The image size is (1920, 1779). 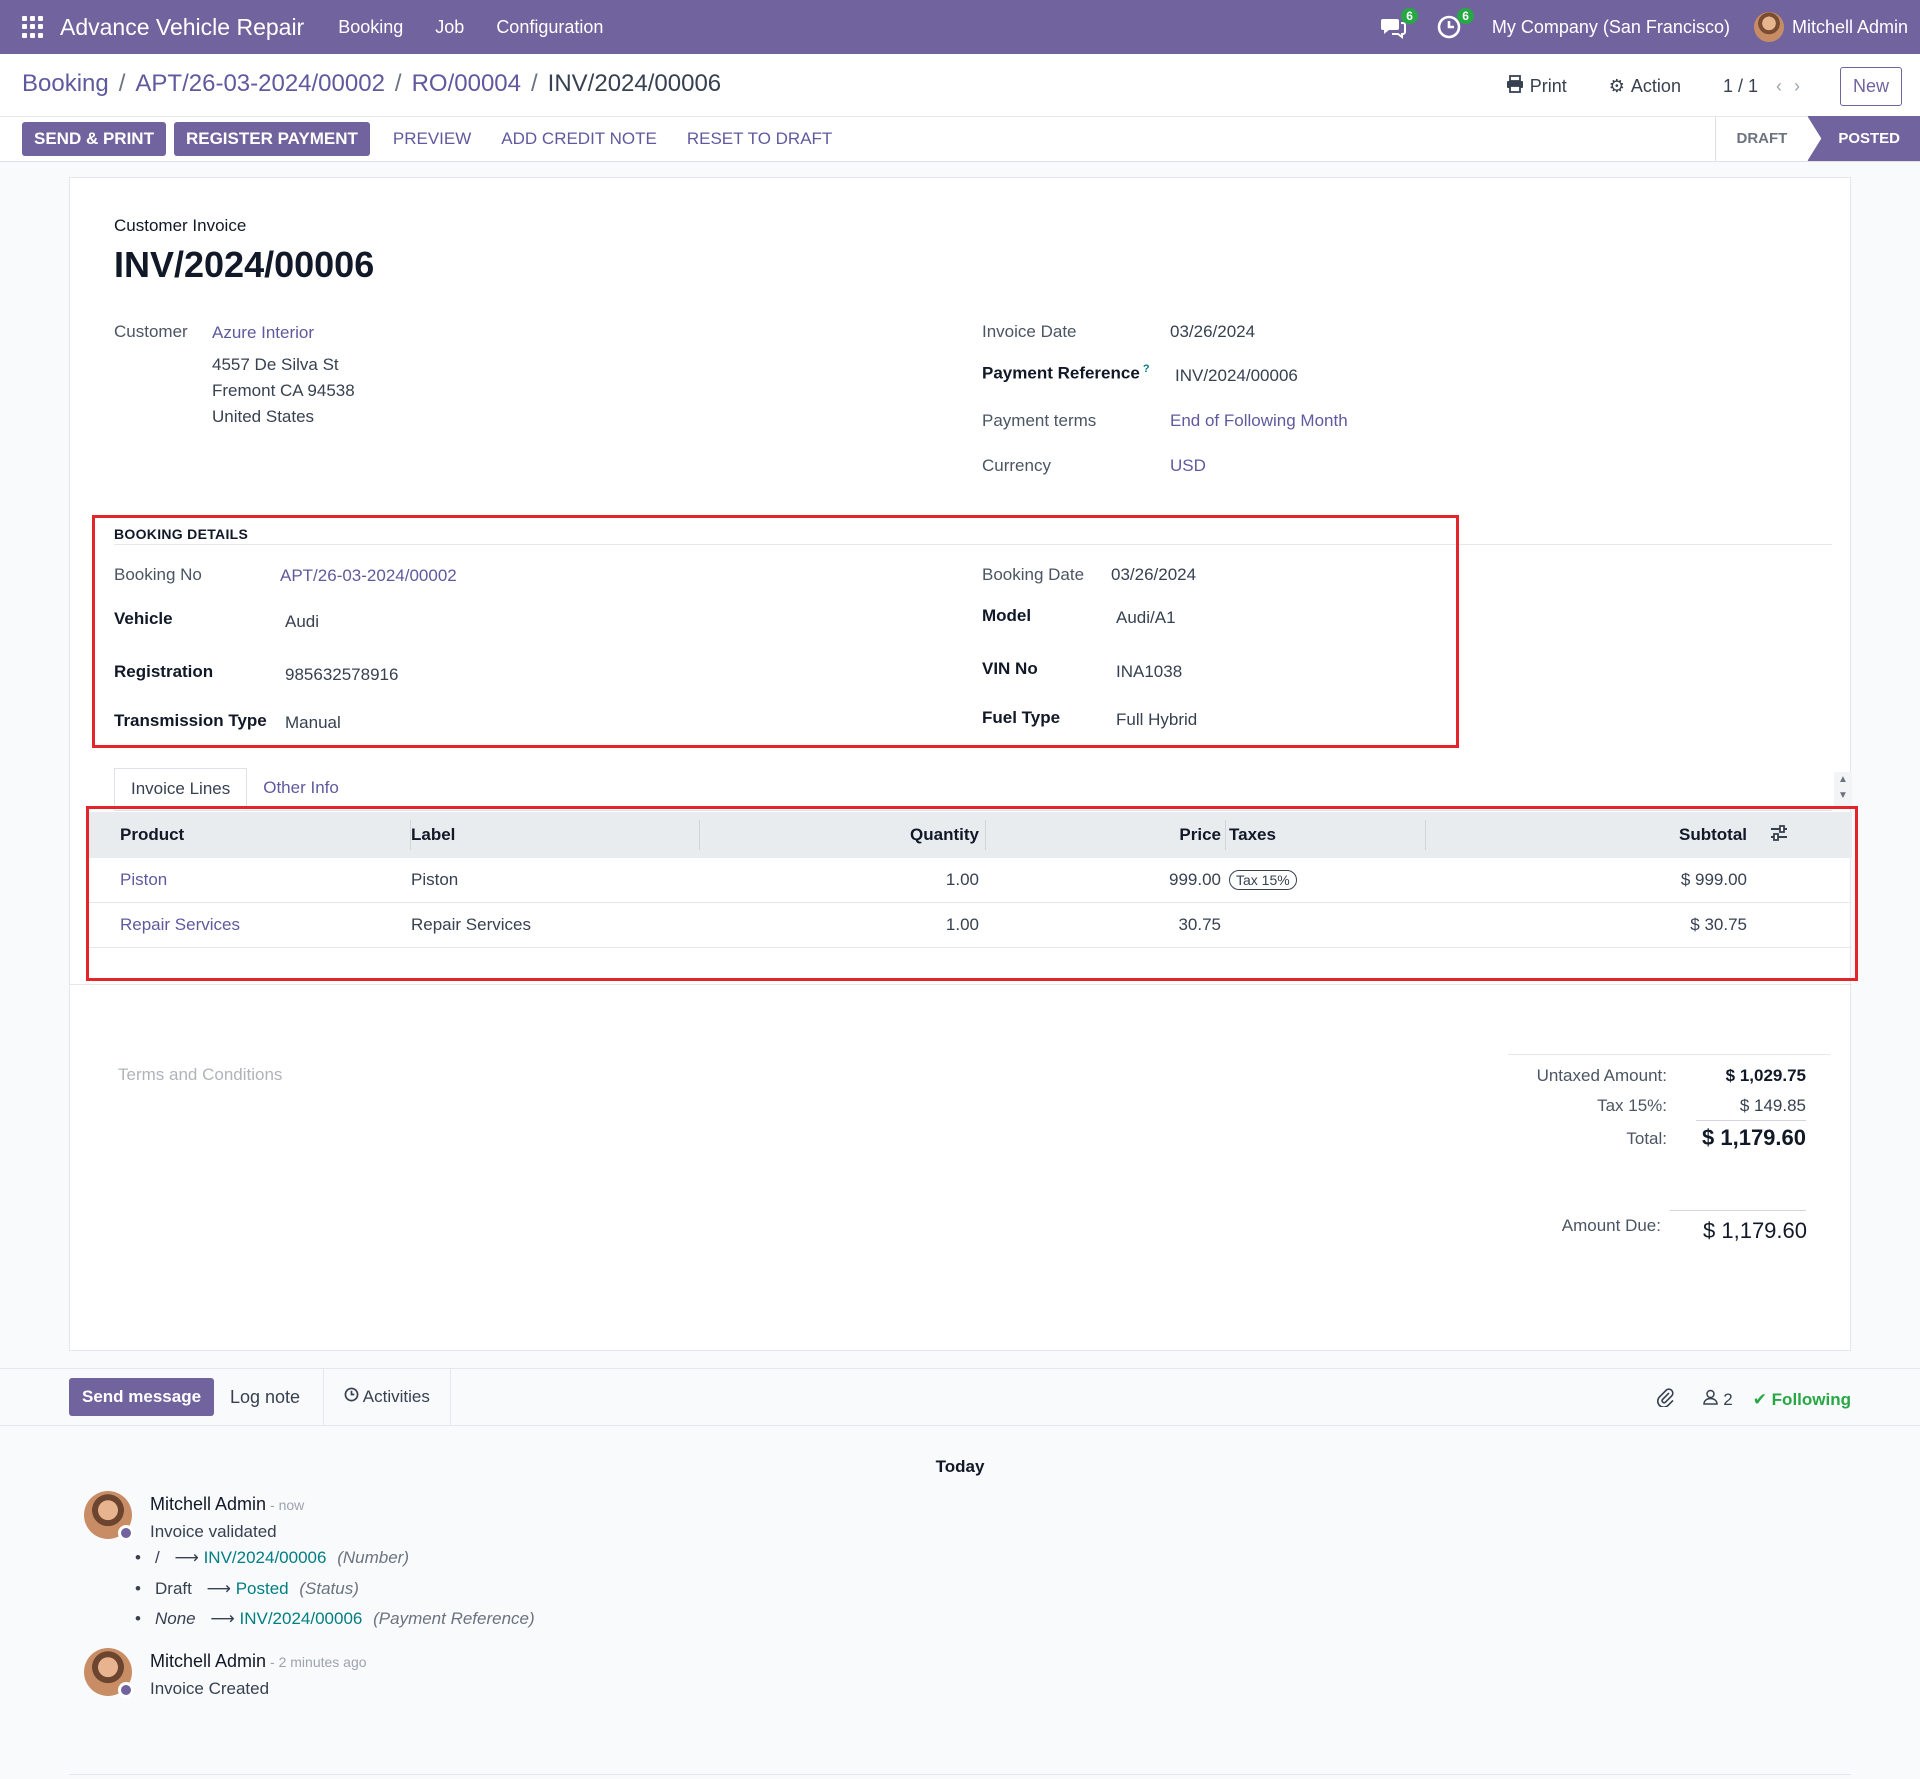 What do you see at coordinates (1801, 1399) in the screenshot?
I see `following-button: ✔ Following` at bounding box center [1801, 1399].